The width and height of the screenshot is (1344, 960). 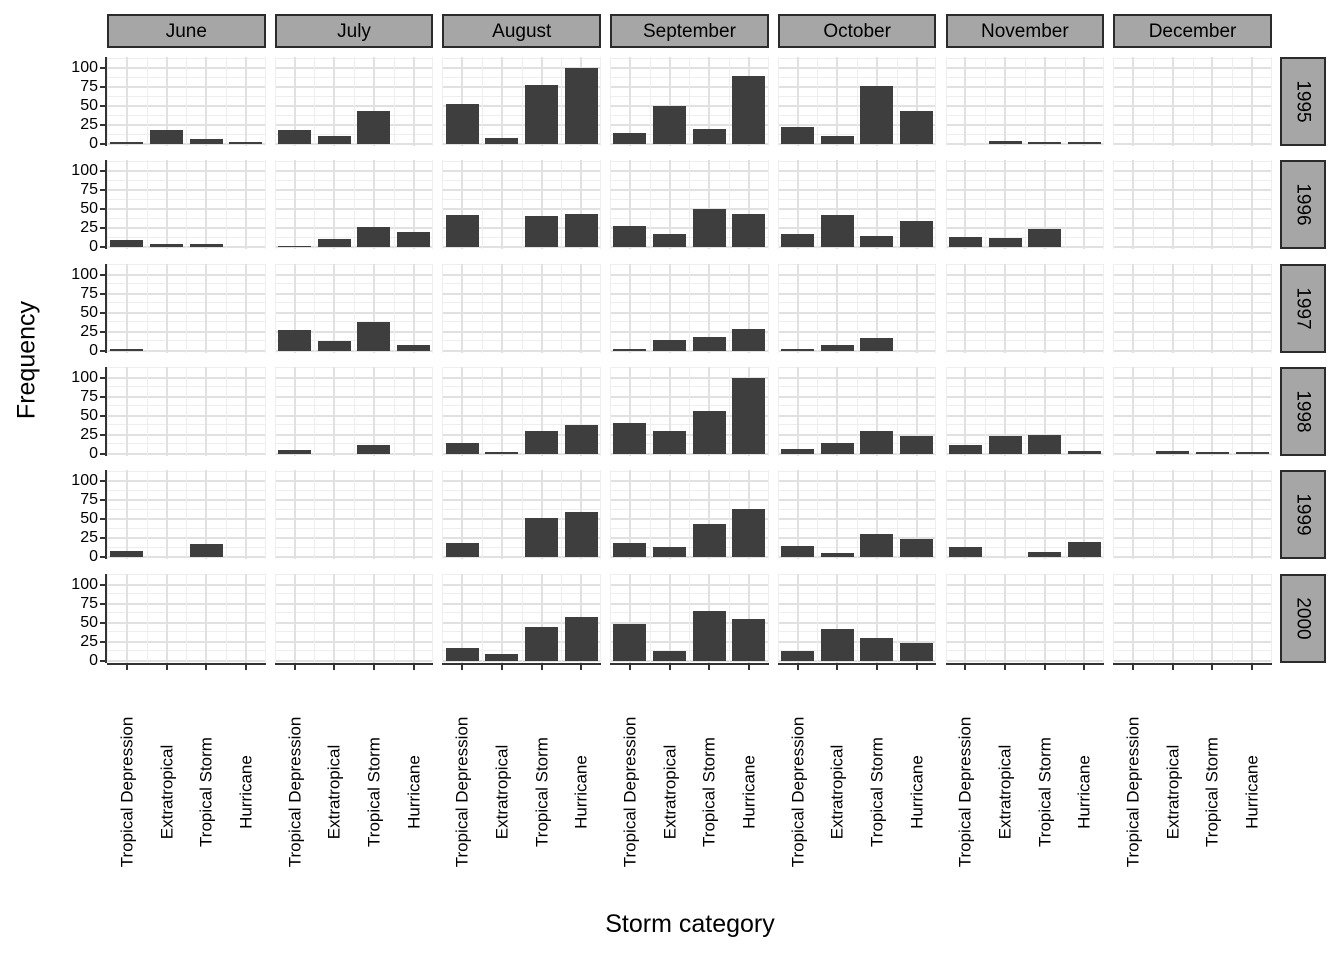 I want to click on facet-strip-july: July, so click(x=354, y=31).